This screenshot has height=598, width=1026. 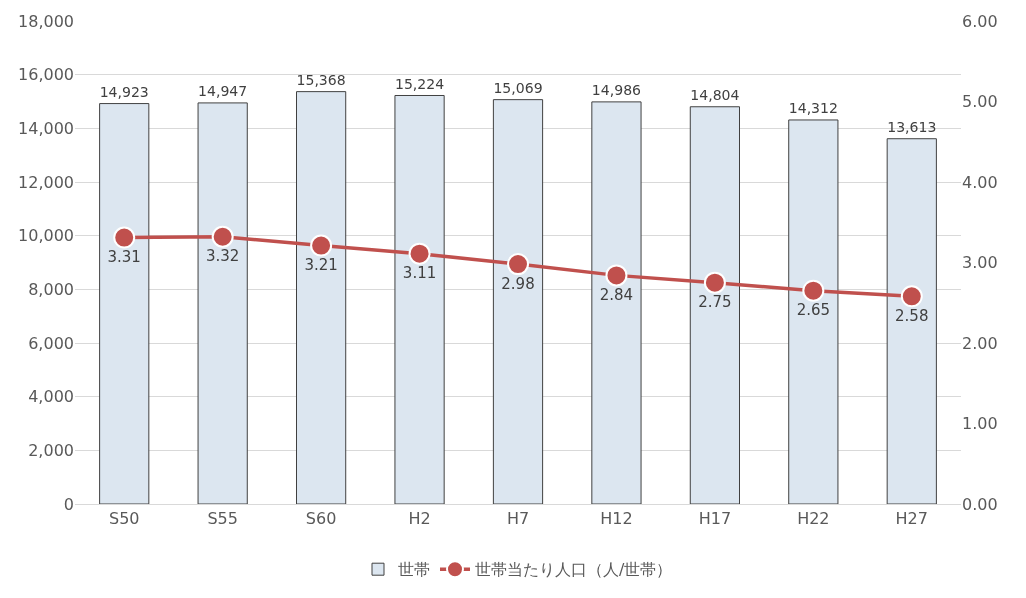 What do you see at coordinates (518, 519) in the screenshot?
I see `x-tick-label: H7` at bounding box center [518, 519].